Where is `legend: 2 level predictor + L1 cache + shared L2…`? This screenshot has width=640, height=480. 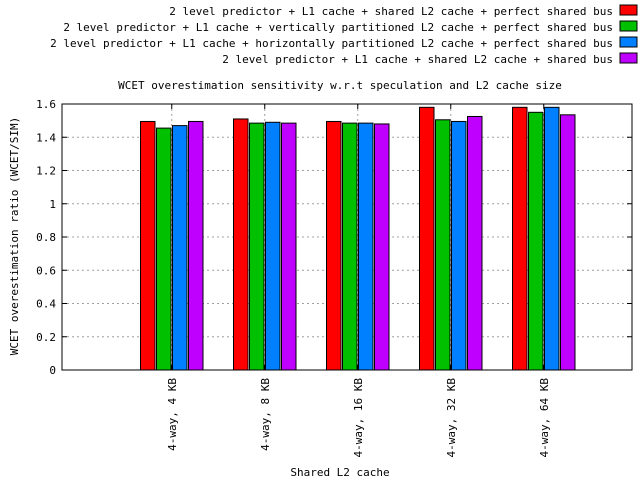 legend: 2 level predictor + L1 cache + shared L2… is located at coordinates (344, 35).